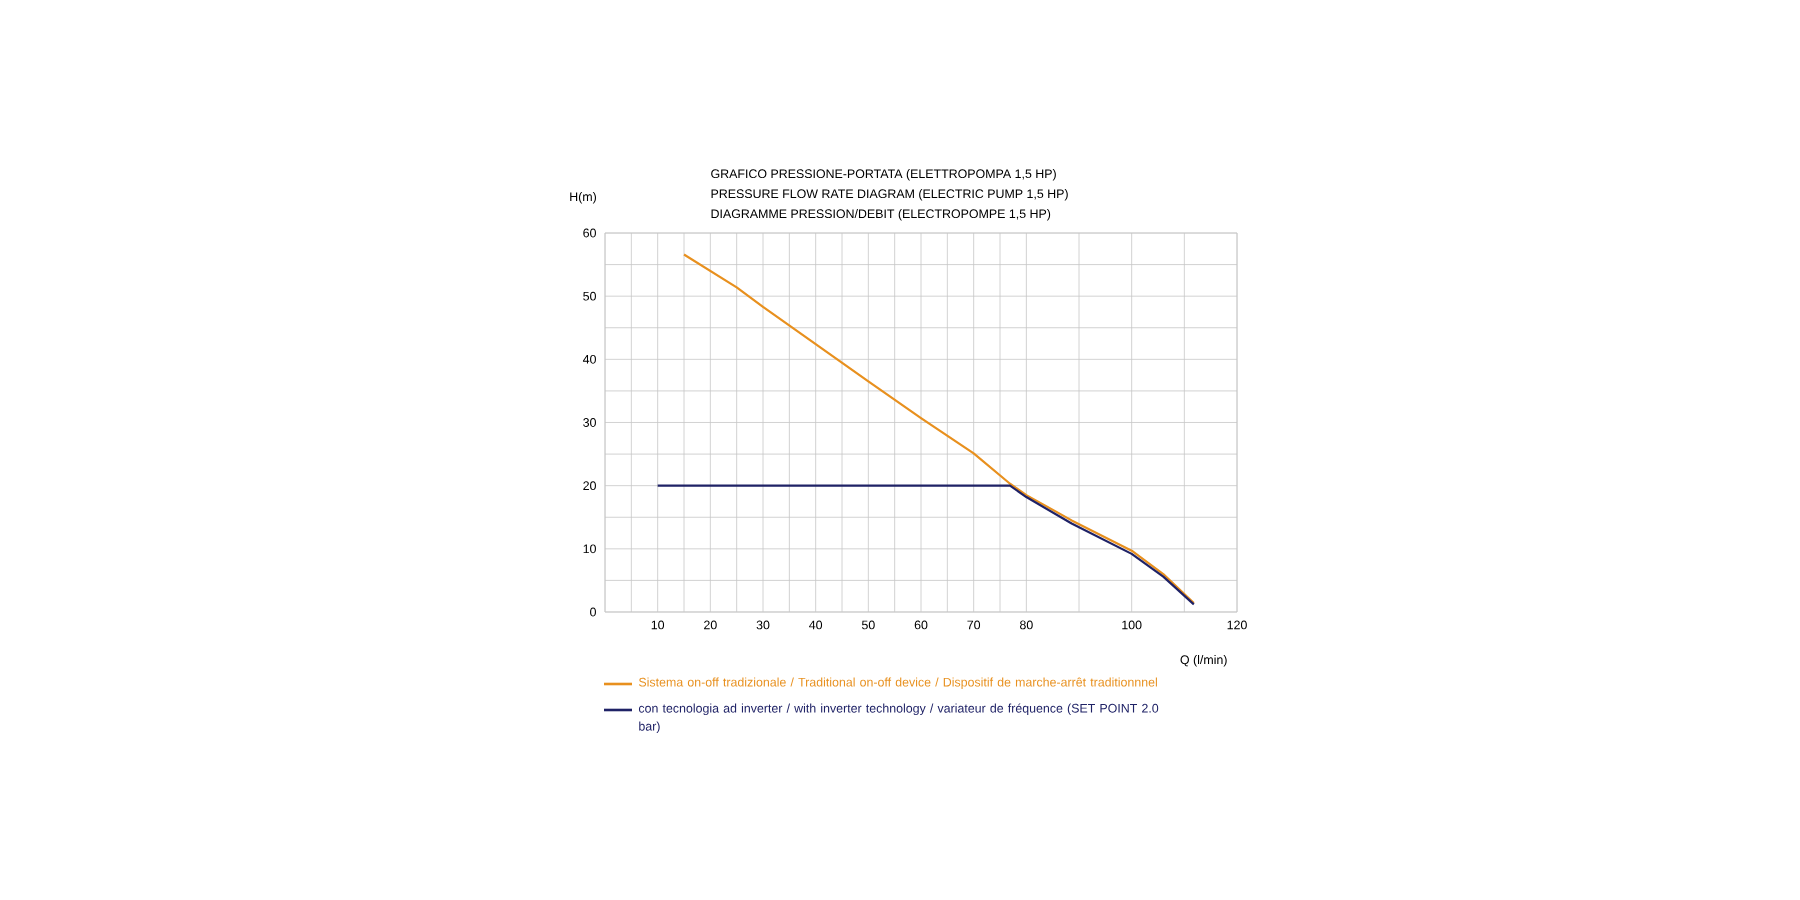 This screenshot has height=900, width=1800. What do you see at coordinates (763, 625) in the screenshot?
I see `x-tick-label: 30` at bounding box center [763, 625].